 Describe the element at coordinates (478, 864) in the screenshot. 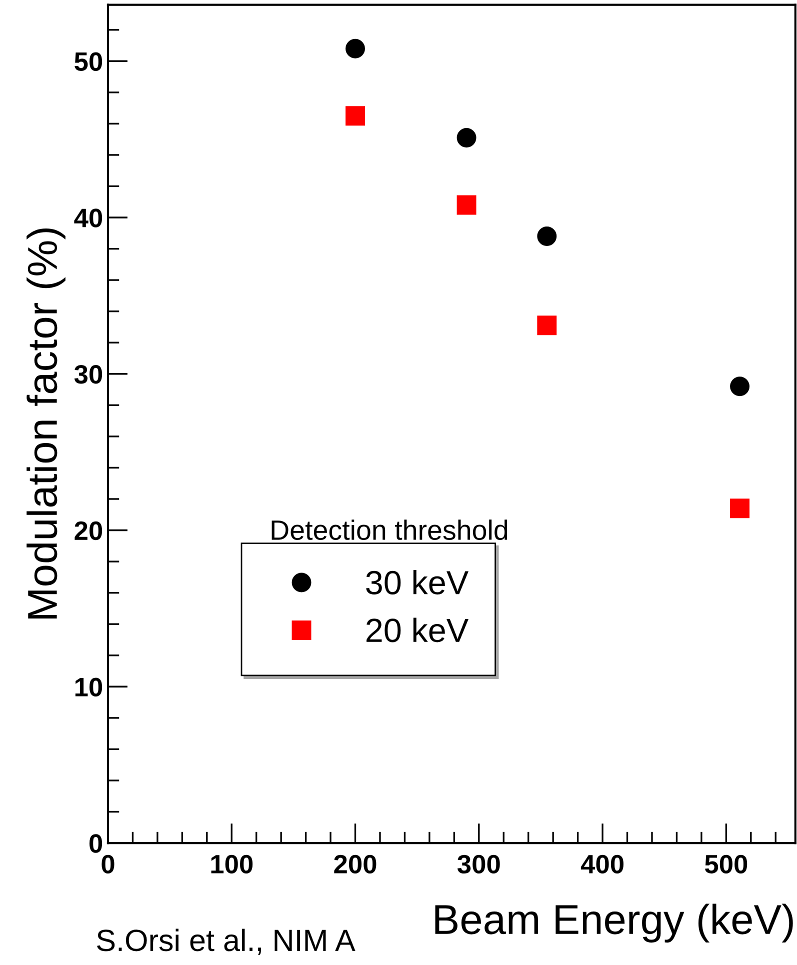

I see `x-tick-label: 300` at that location.